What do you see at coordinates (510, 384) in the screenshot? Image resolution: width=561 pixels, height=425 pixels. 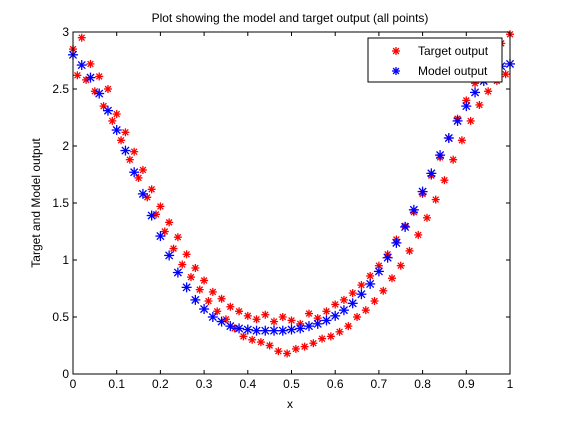 I see `x-tick-label: 1` at bounding box center [510, 384].